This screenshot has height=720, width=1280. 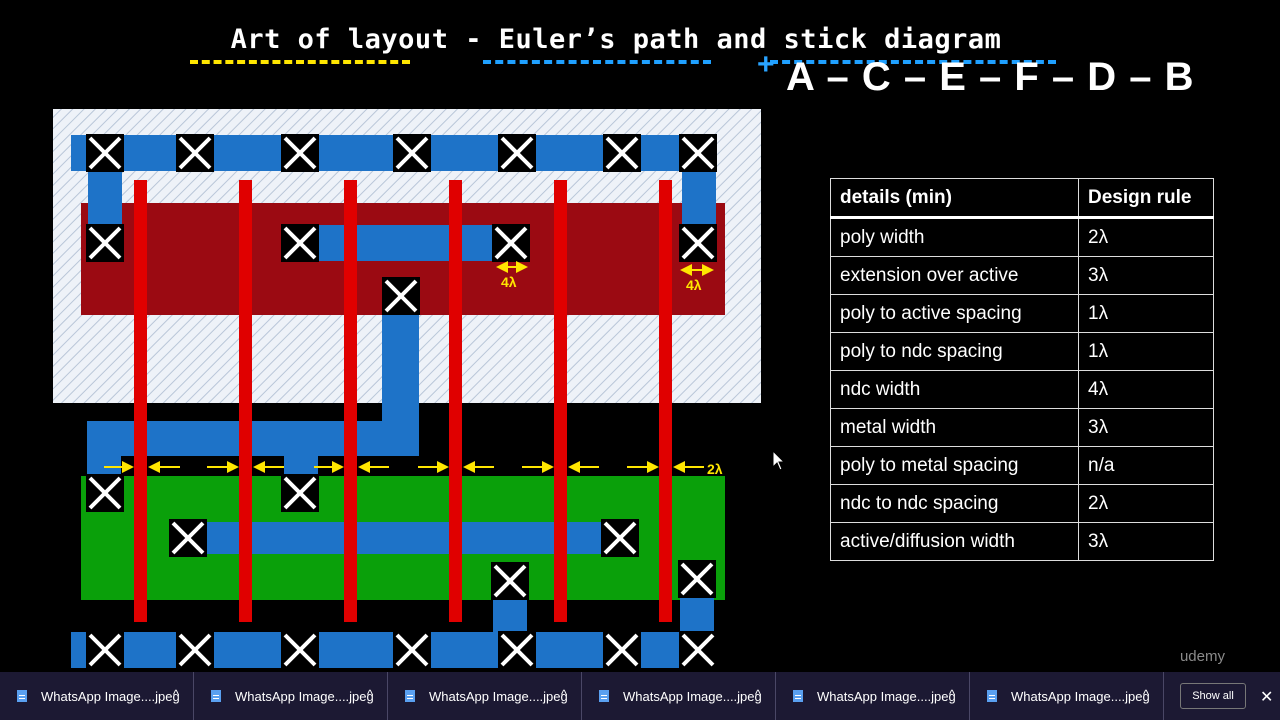 I want to click on dimension-label-4l-b: 4λ, so click(x=694, y=285).